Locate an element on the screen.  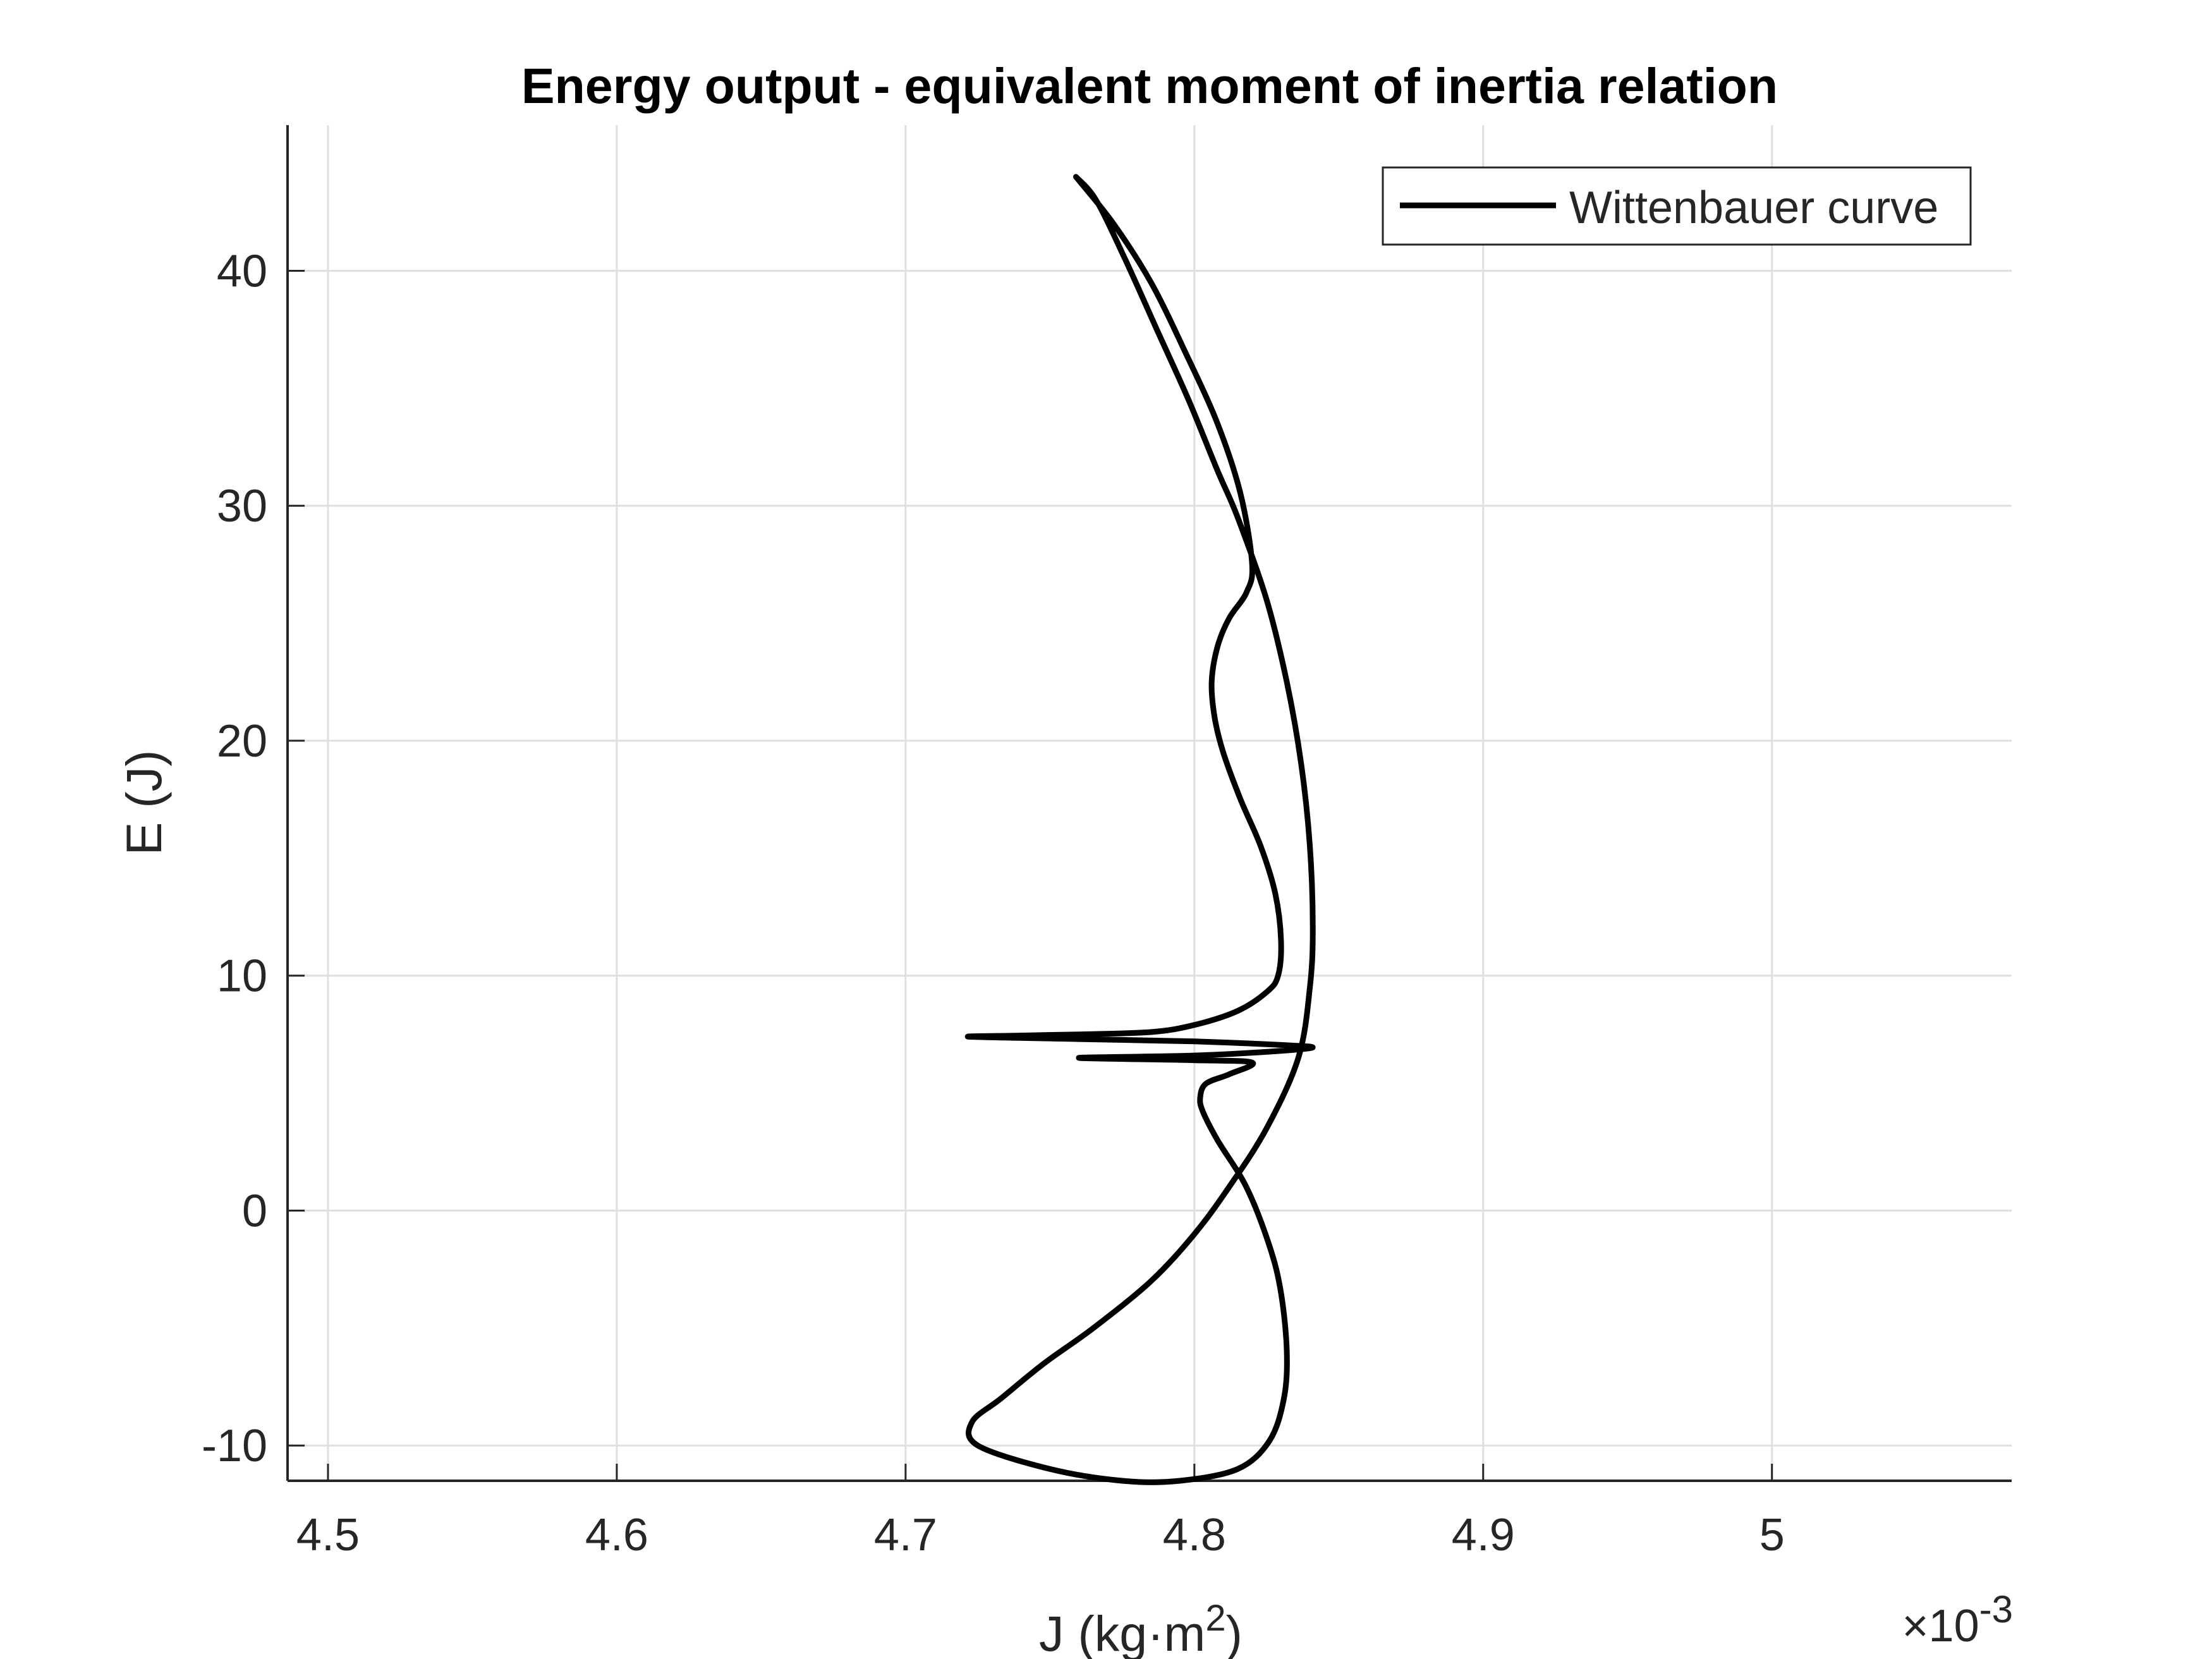
x-axis-label-end: ) is located at coordinates (1234, 1632).